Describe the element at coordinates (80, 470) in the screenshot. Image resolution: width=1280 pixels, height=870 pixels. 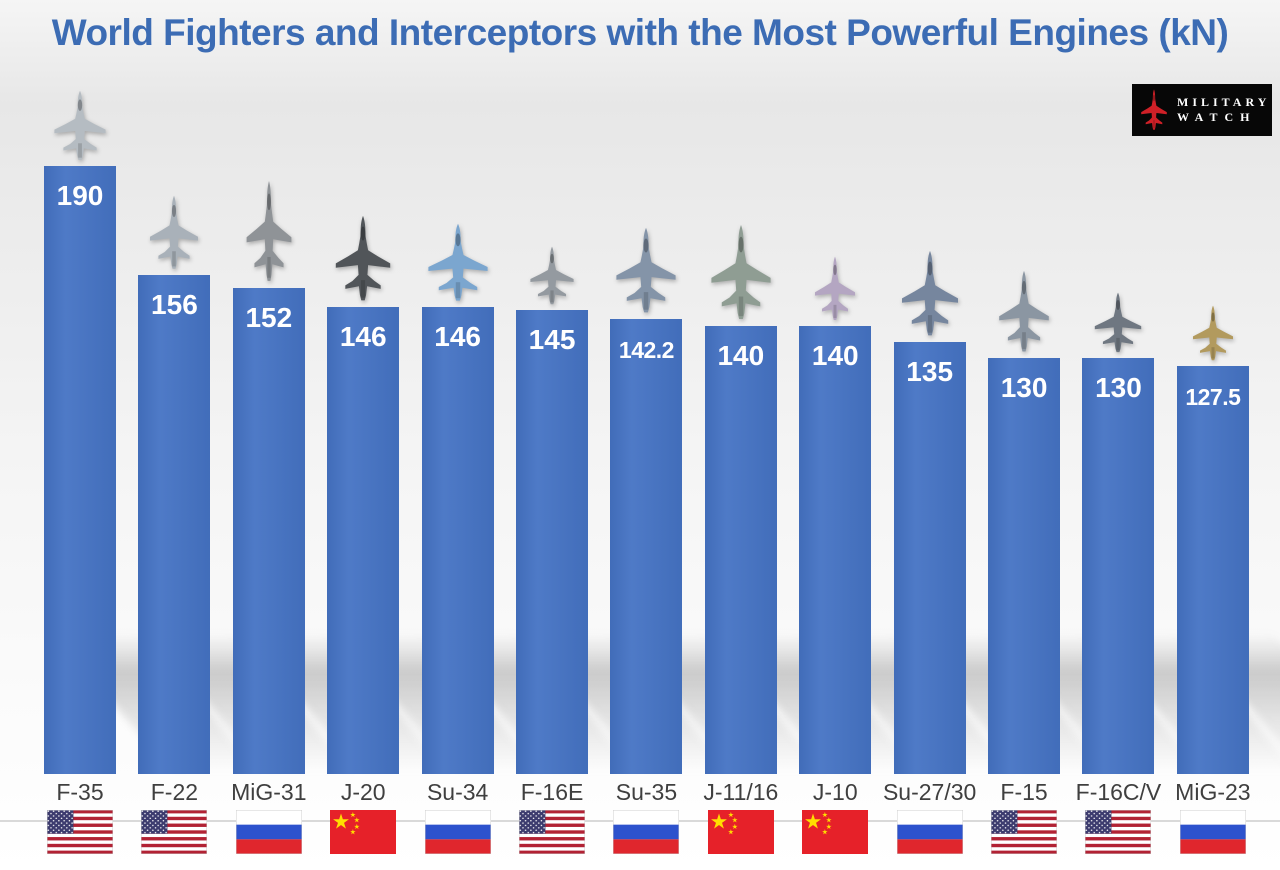
I see `bar: 190` at that location.